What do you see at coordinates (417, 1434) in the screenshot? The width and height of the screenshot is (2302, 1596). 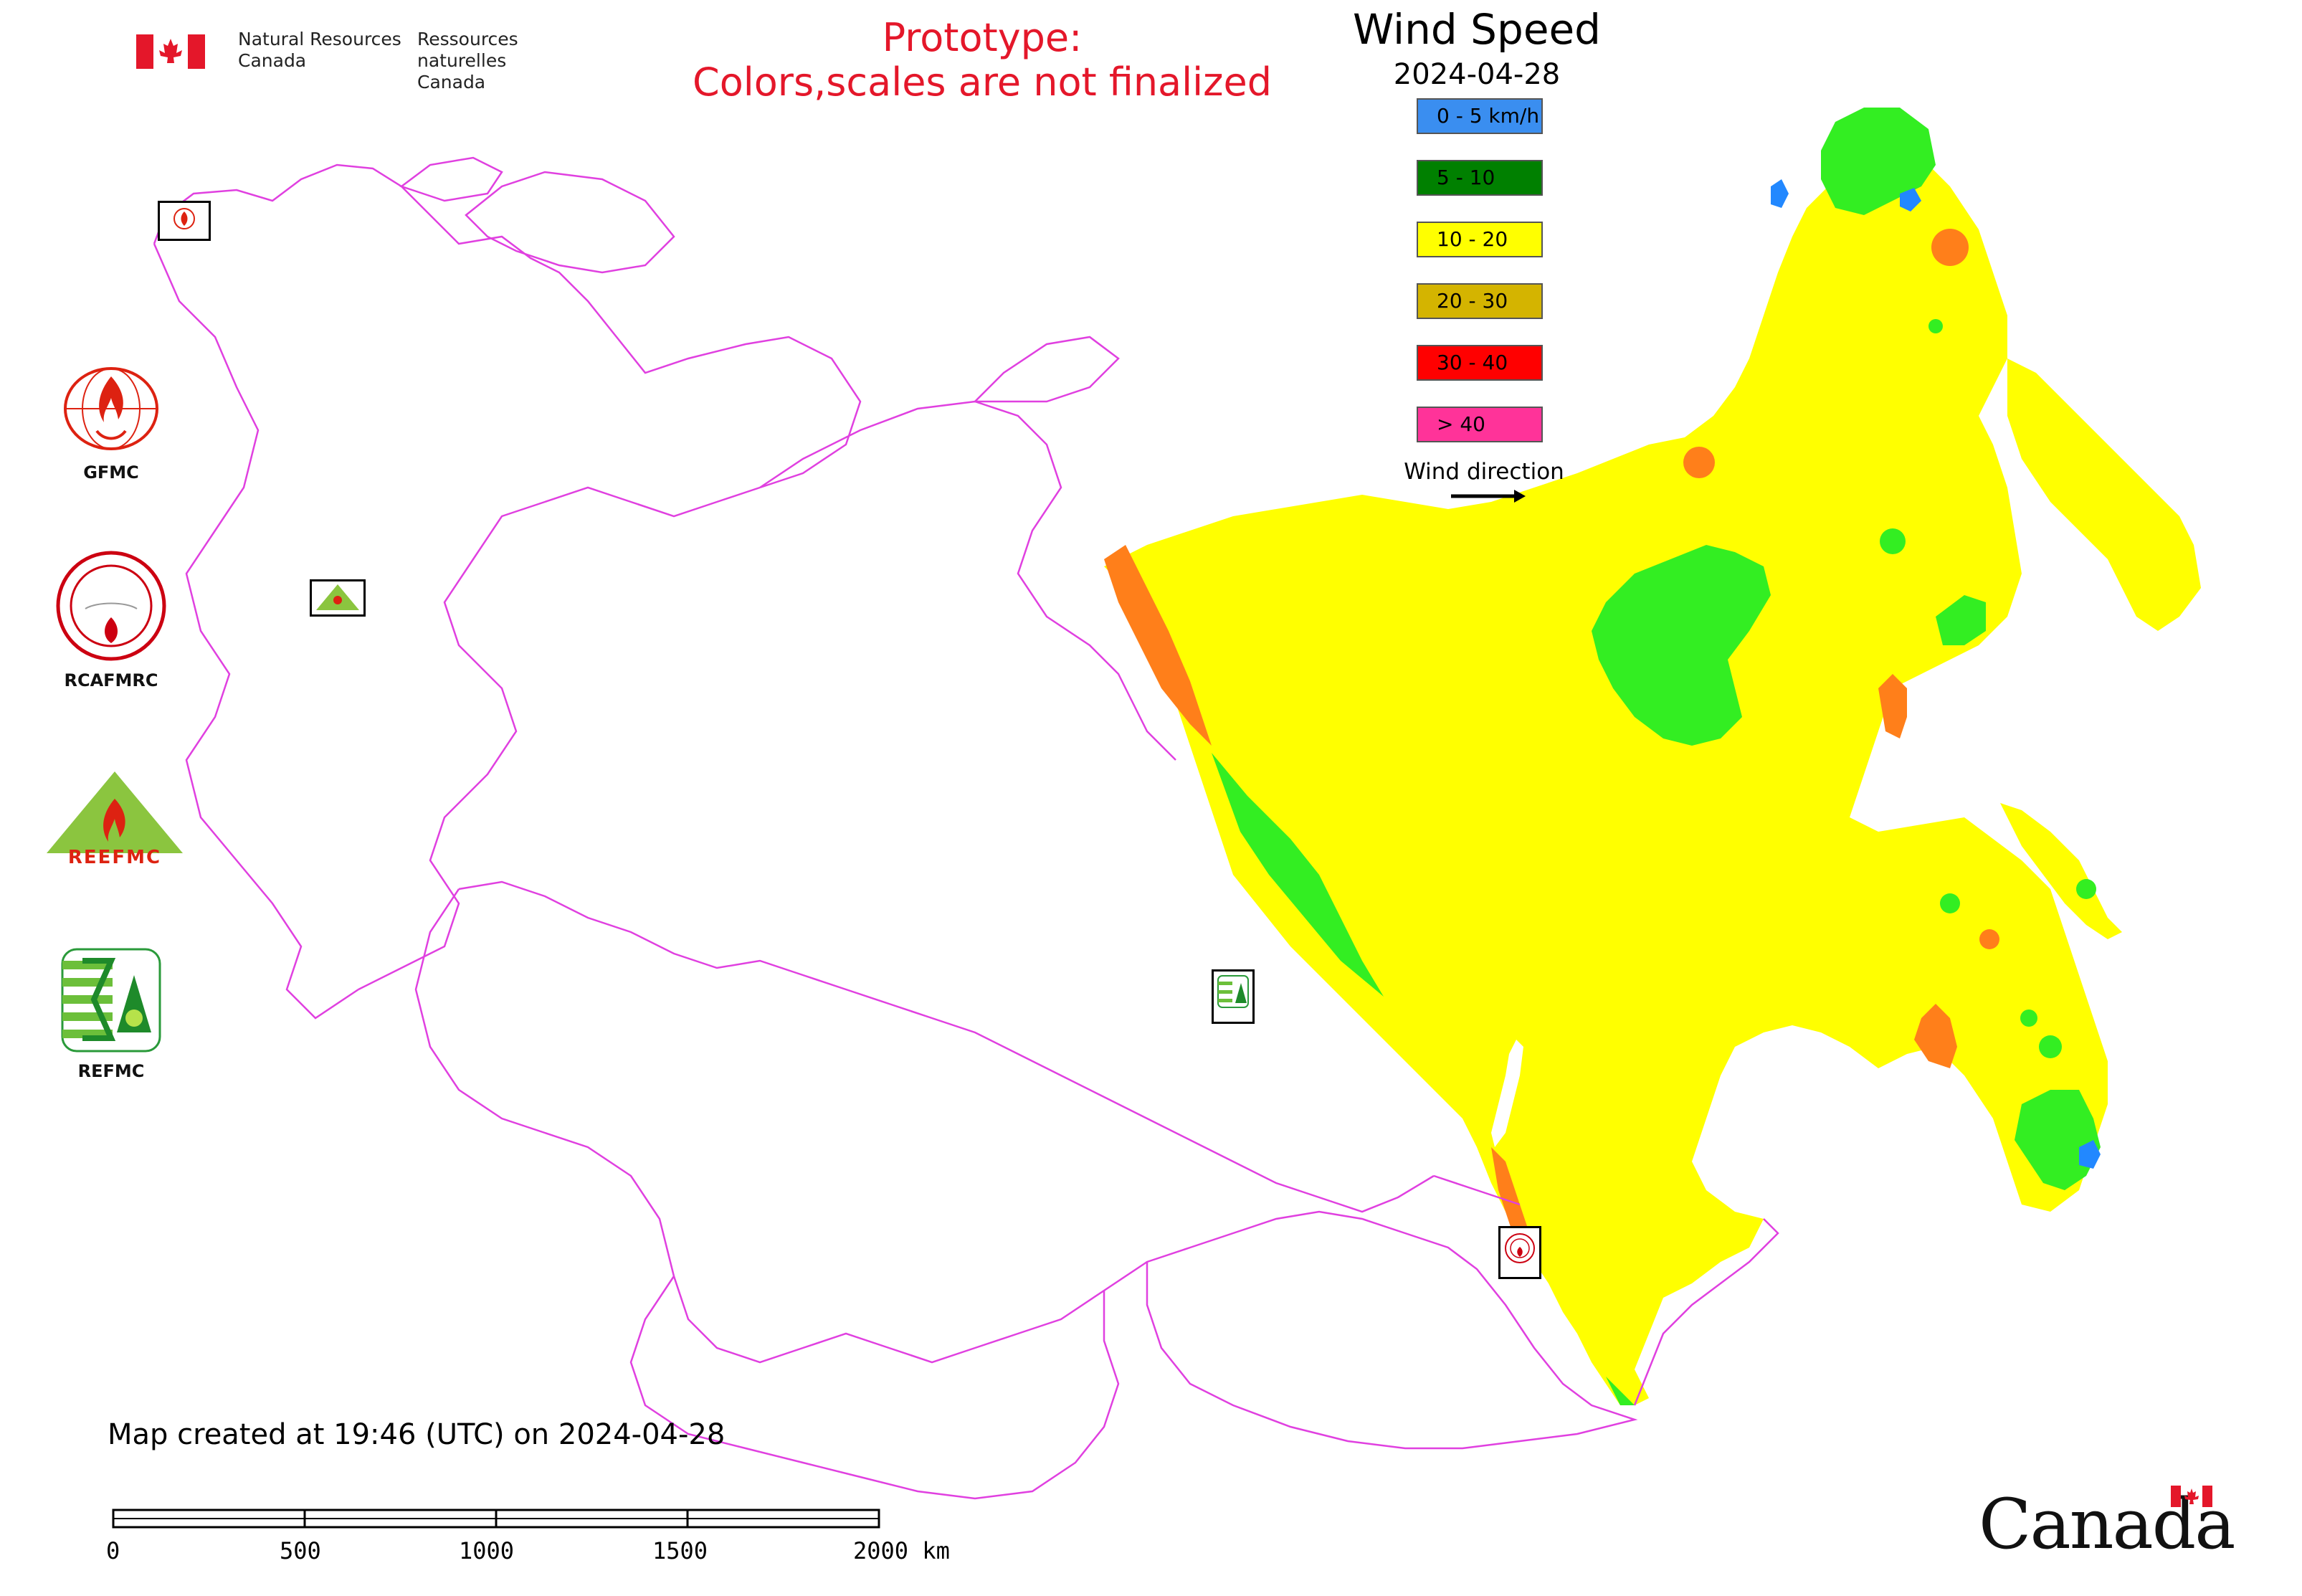 I see `map-created-timestamp: Map created at 19:46 (UTC) on 2024-04-28` at bounding box center [417, 1434].